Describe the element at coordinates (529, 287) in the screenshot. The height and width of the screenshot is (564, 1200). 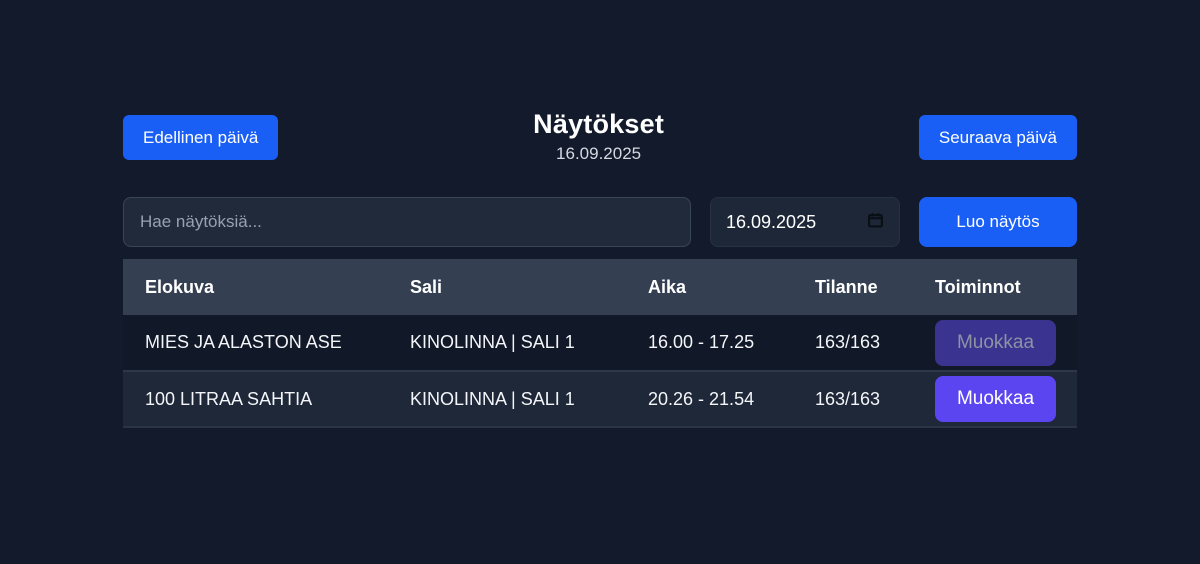
I see `column-header-hall: Sali` at that location.